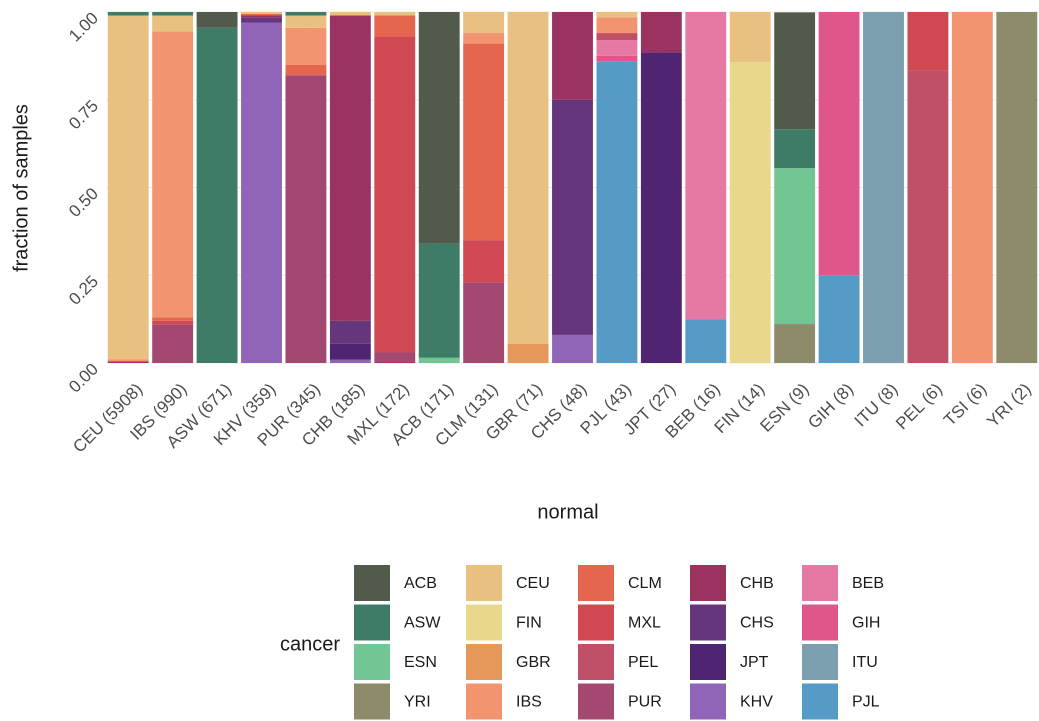 The width and height of the screenshot is (1039, 721). What do you see at coordinates (645, 702) in the screenshot?
I see `legend-label: PUR` at bounding box center [645, 702].